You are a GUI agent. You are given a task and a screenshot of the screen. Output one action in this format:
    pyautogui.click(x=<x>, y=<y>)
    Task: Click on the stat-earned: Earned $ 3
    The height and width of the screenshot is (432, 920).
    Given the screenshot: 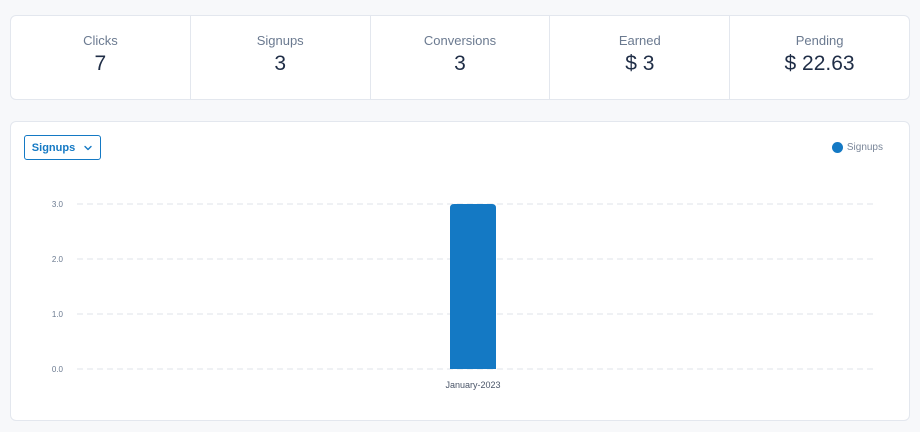 What is the action you would take?
    pyautogui.click(x=640, y=57)
    